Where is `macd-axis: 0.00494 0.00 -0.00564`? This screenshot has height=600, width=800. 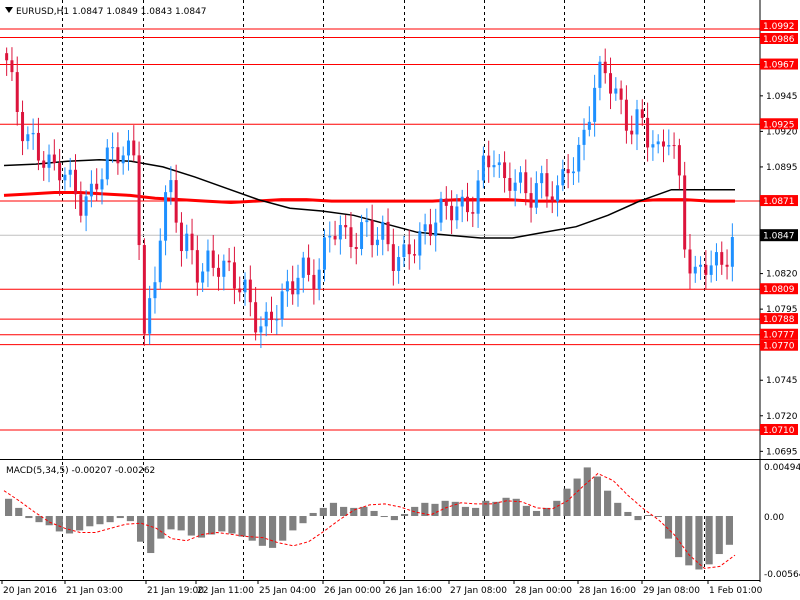
macd-axis: 0.00494 0.00 -0.00564 is located at coordinates (782, 521).